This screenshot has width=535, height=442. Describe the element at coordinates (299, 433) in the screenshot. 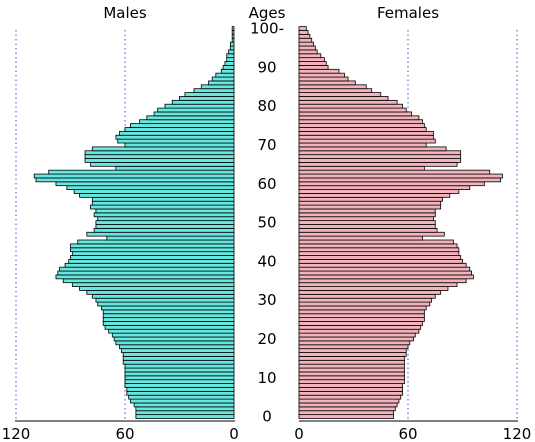

I see `female-x-tick-0: 0` at that location.